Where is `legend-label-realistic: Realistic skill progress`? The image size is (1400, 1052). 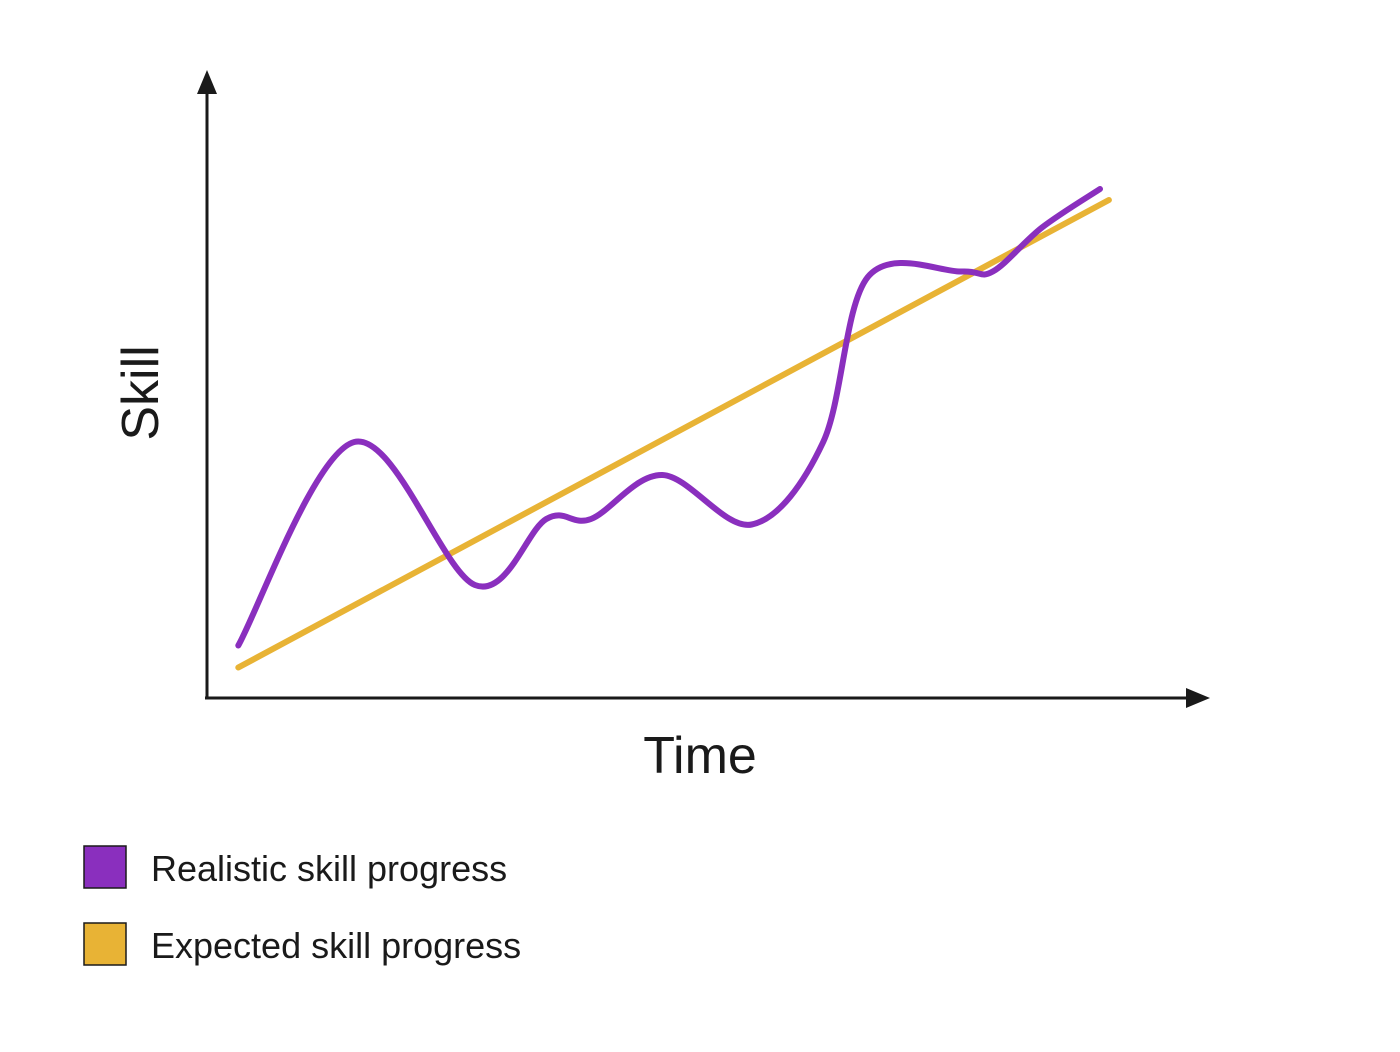
legend-label-realistic: Realistic skill progress is located at coordinates (329, 868).